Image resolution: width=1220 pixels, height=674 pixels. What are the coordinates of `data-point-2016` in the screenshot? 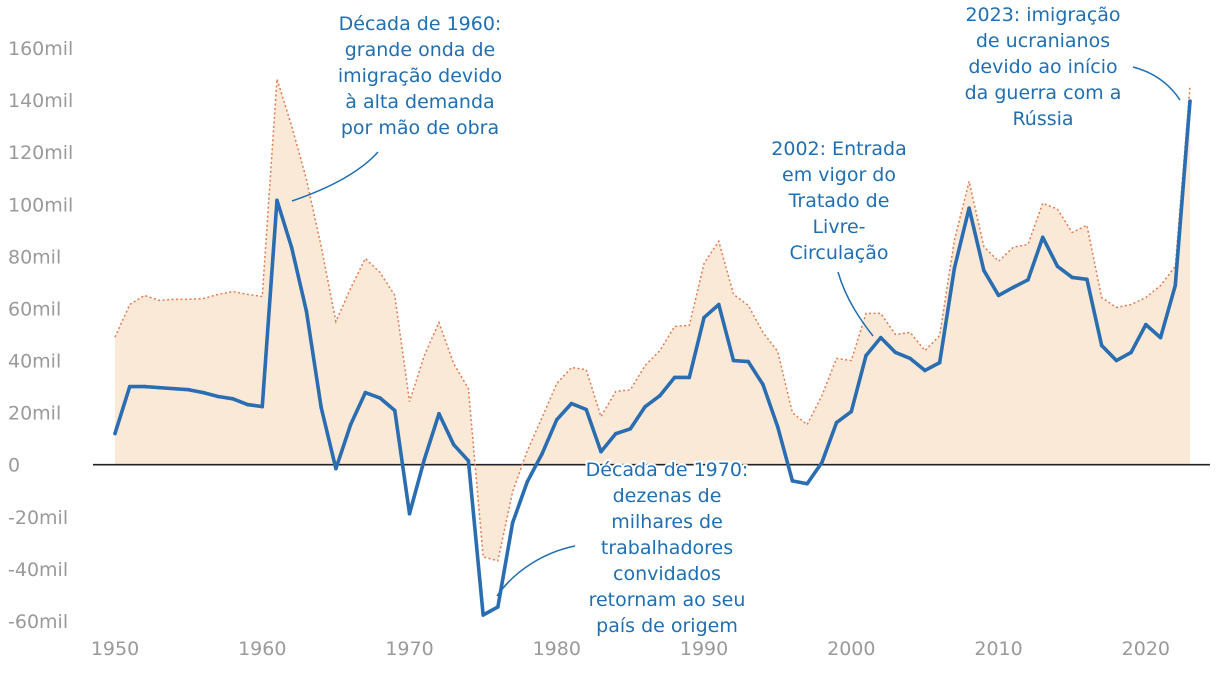 It's located at (1087, 279).